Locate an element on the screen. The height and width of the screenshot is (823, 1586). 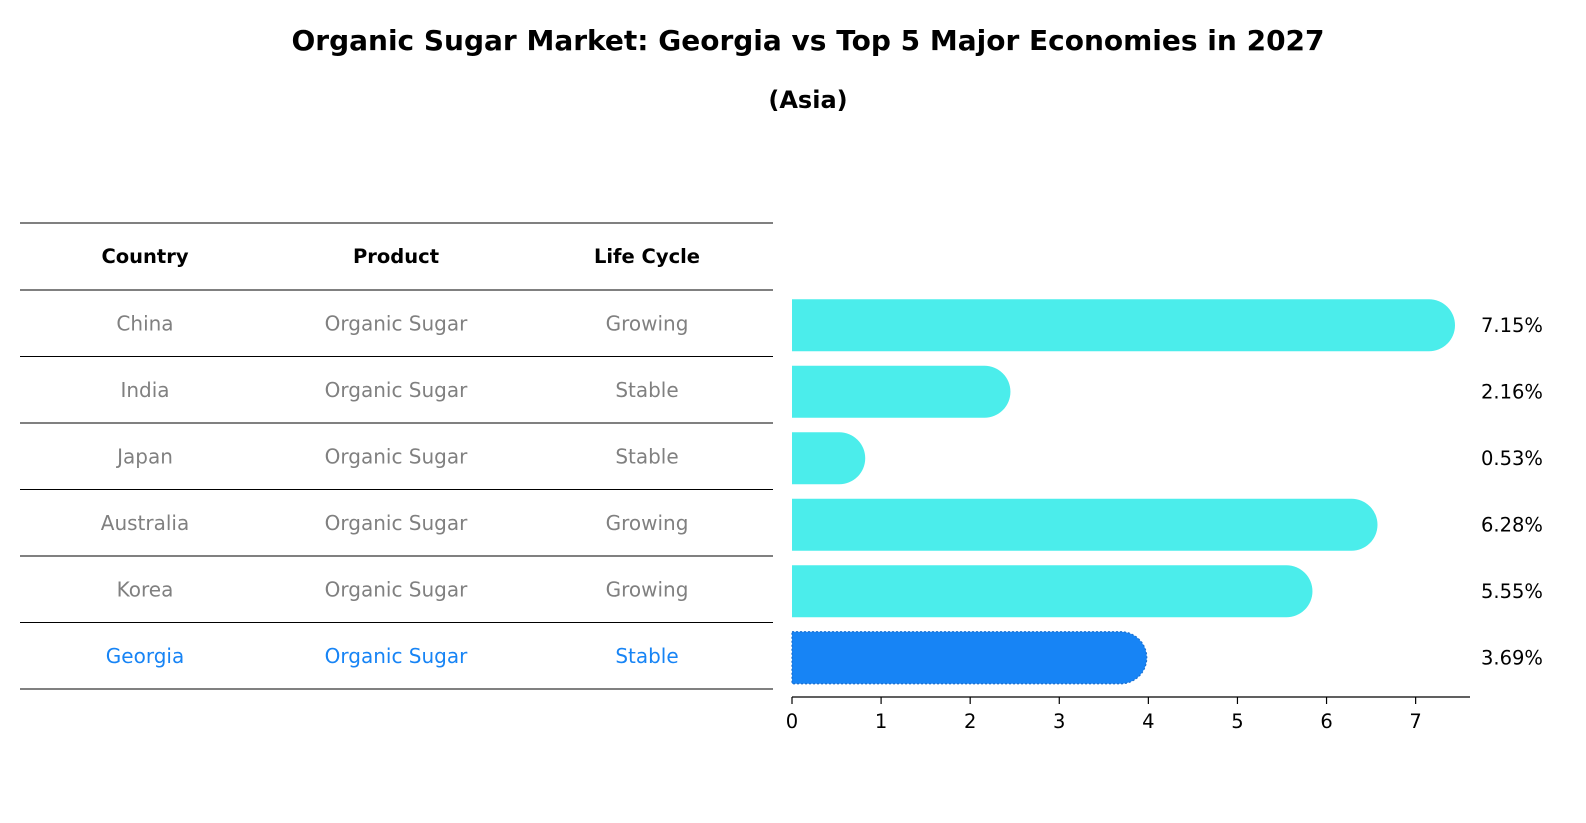
table-row: China Organic Sugar Growing is located at coordinates (402, 323).